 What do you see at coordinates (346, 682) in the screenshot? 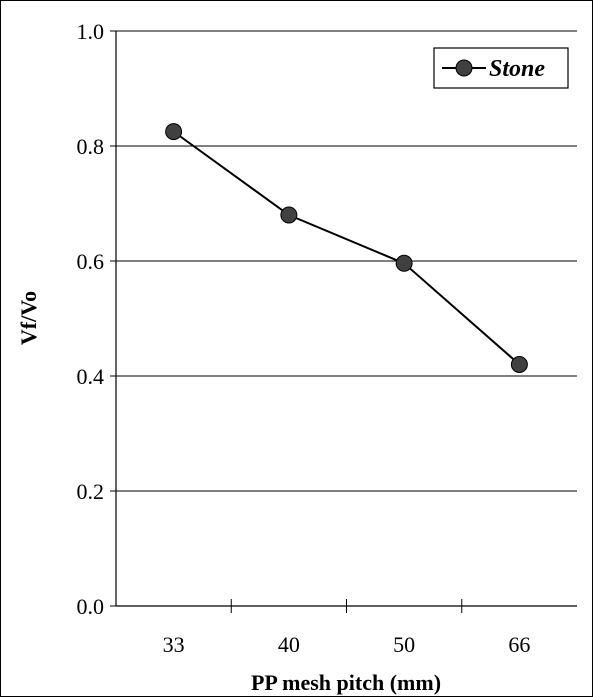
I see `x-axis-title: PP mesh pitch (mm)` at bounding box center [346, 682].